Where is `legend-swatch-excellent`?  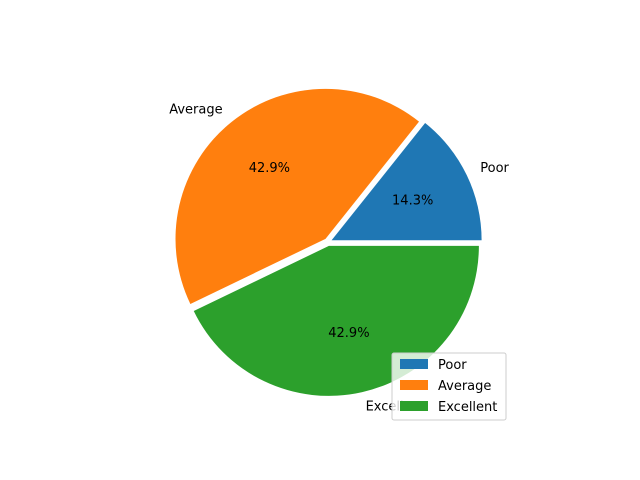 legend-swatch-excellent is located at coordinates (414, 406).